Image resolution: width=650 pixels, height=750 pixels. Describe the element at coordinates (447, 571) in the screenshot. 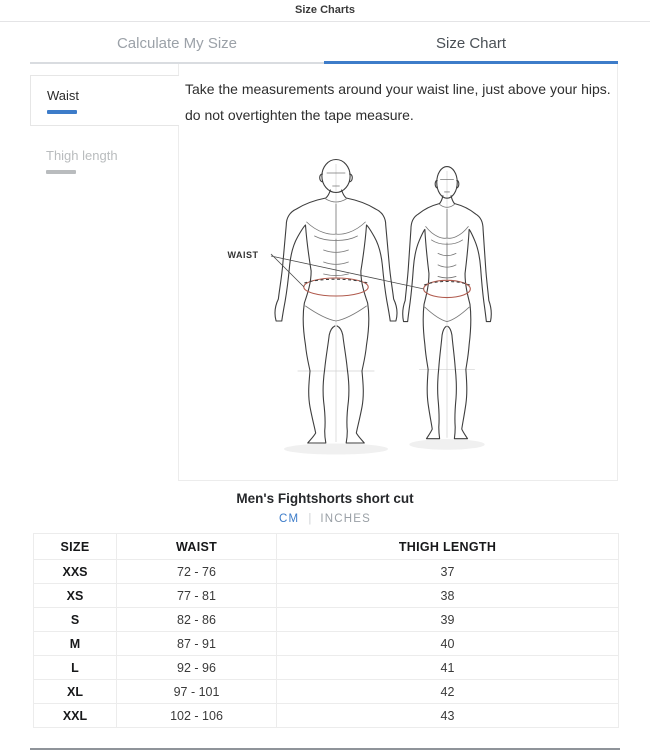

I see `thigh-length-cell: 37` at that location.